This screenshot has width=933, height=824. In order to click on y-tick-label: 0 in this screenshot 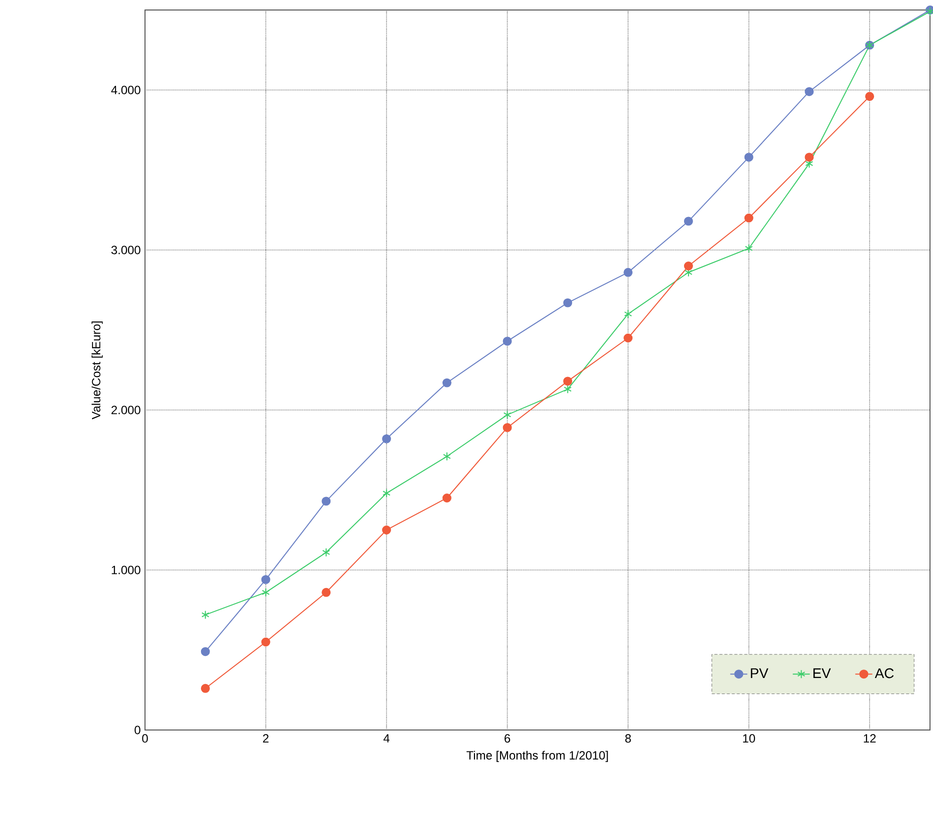, I will do `click(137, 730)`.